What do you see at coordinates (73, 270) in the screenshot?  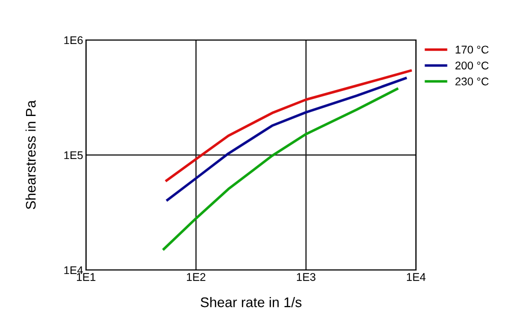 I see `y-tick-label: 1E4` at bounding box center [73, 270].